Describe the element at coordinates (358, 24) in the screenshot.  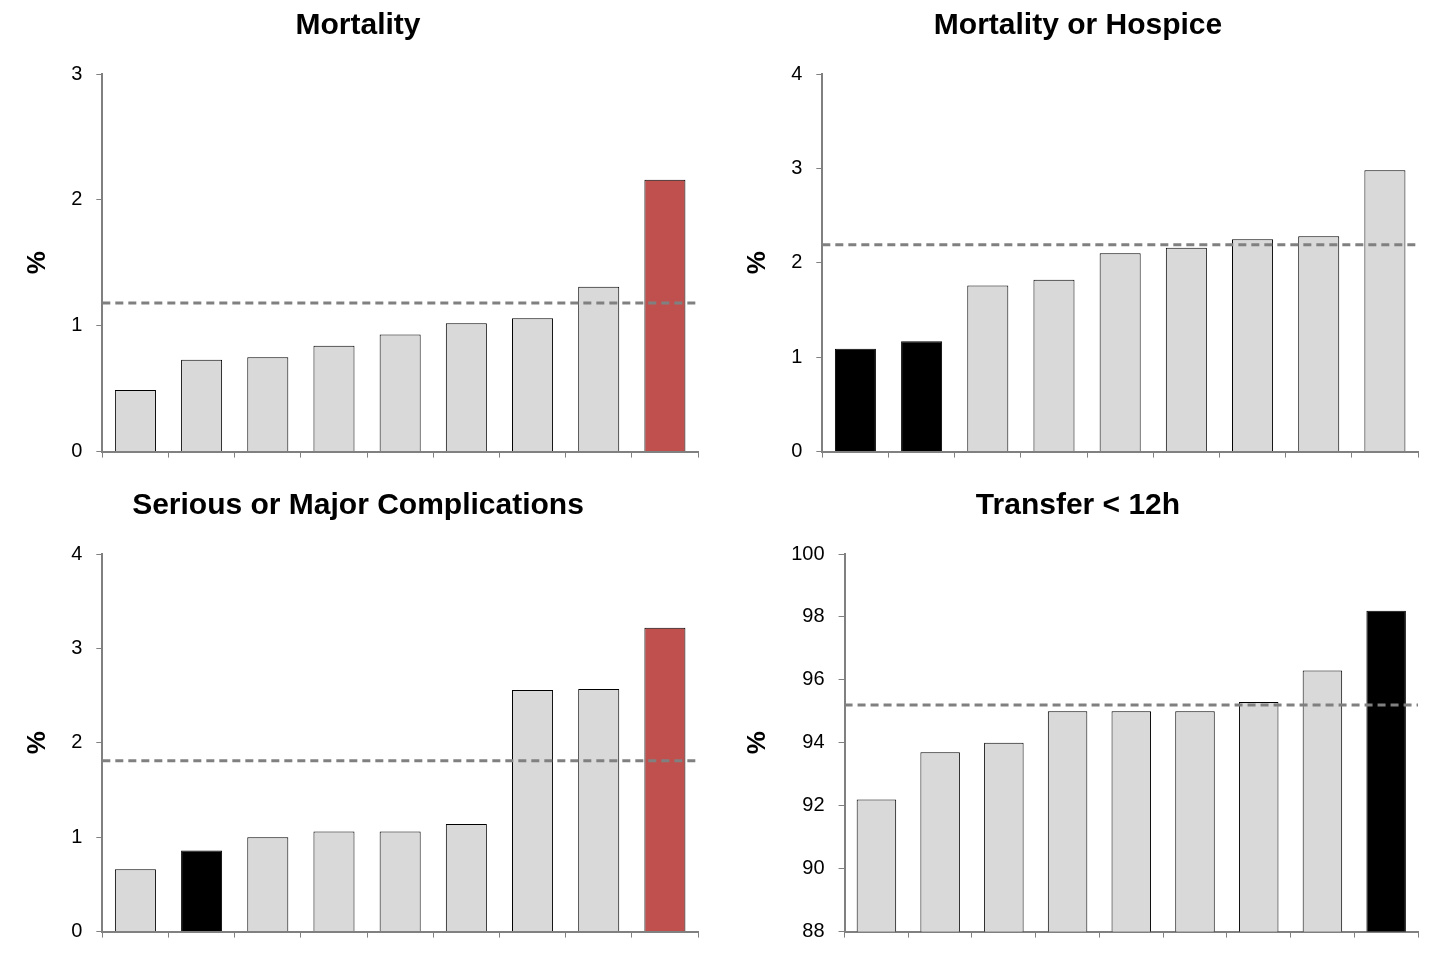
I see `chart-title: Mortality` at that location.